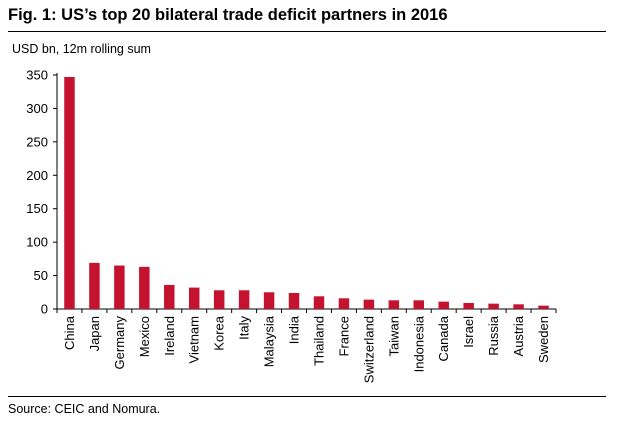 The height and width of the screenshot is (423, 640). I want to click on y-tick-label: 350, so click(37, 75).